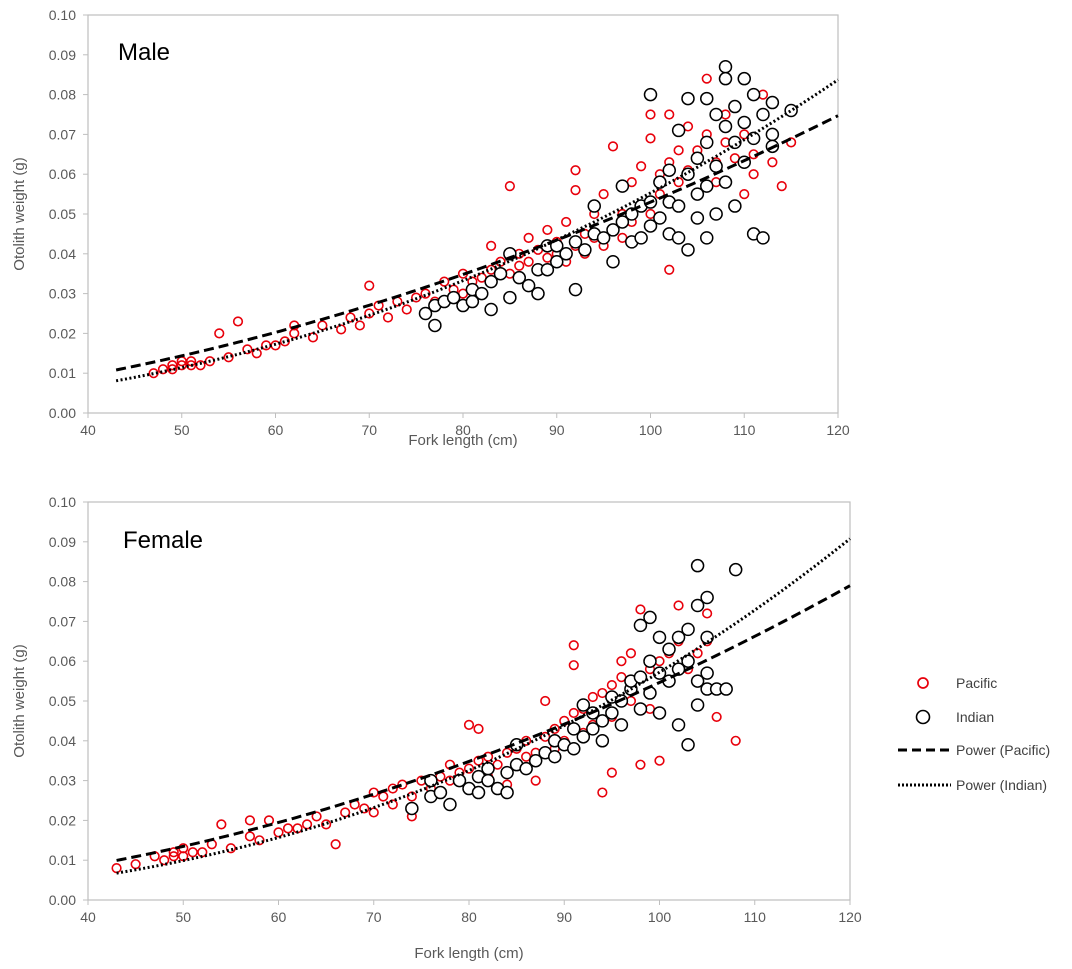 This screenshot has width=1072, height=969. What do you see at coordinates (62, 55) in the screenshot?
I see `y-tick-label: 0.09` at bounding box center [62, 55].